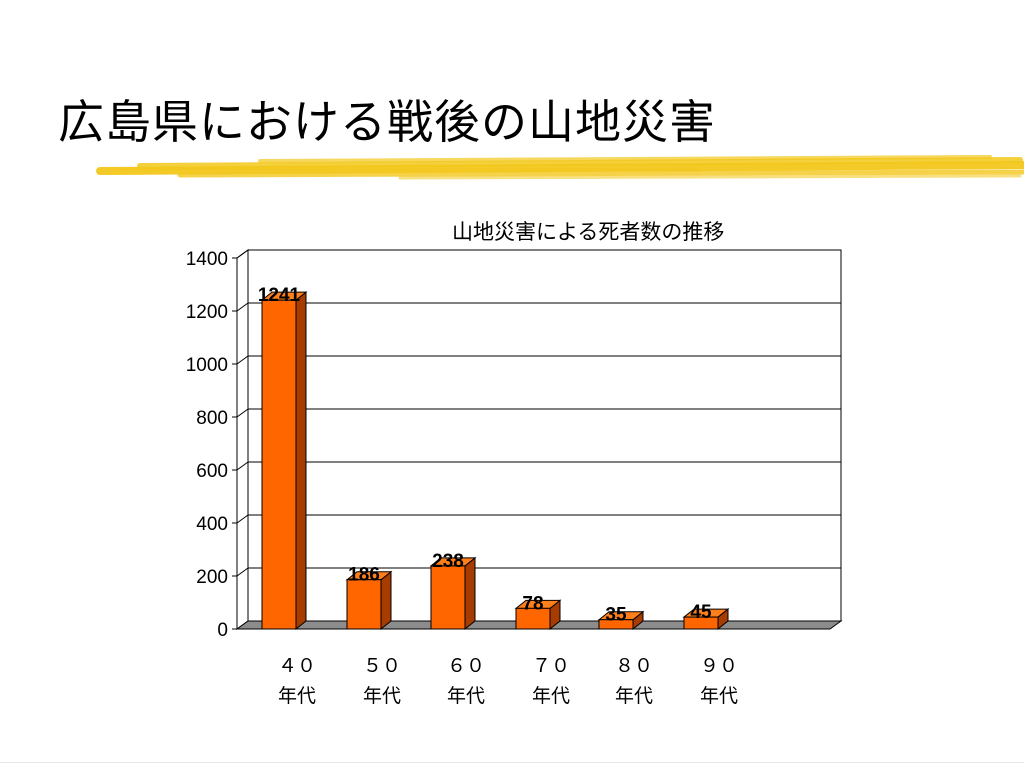 The height and width of the screenshot is (768, 1024). What do you see at coordinates (297, 696) in the screenshot?
I see `x-category-label-0-1: 年代` at bounding box center [297, 696].